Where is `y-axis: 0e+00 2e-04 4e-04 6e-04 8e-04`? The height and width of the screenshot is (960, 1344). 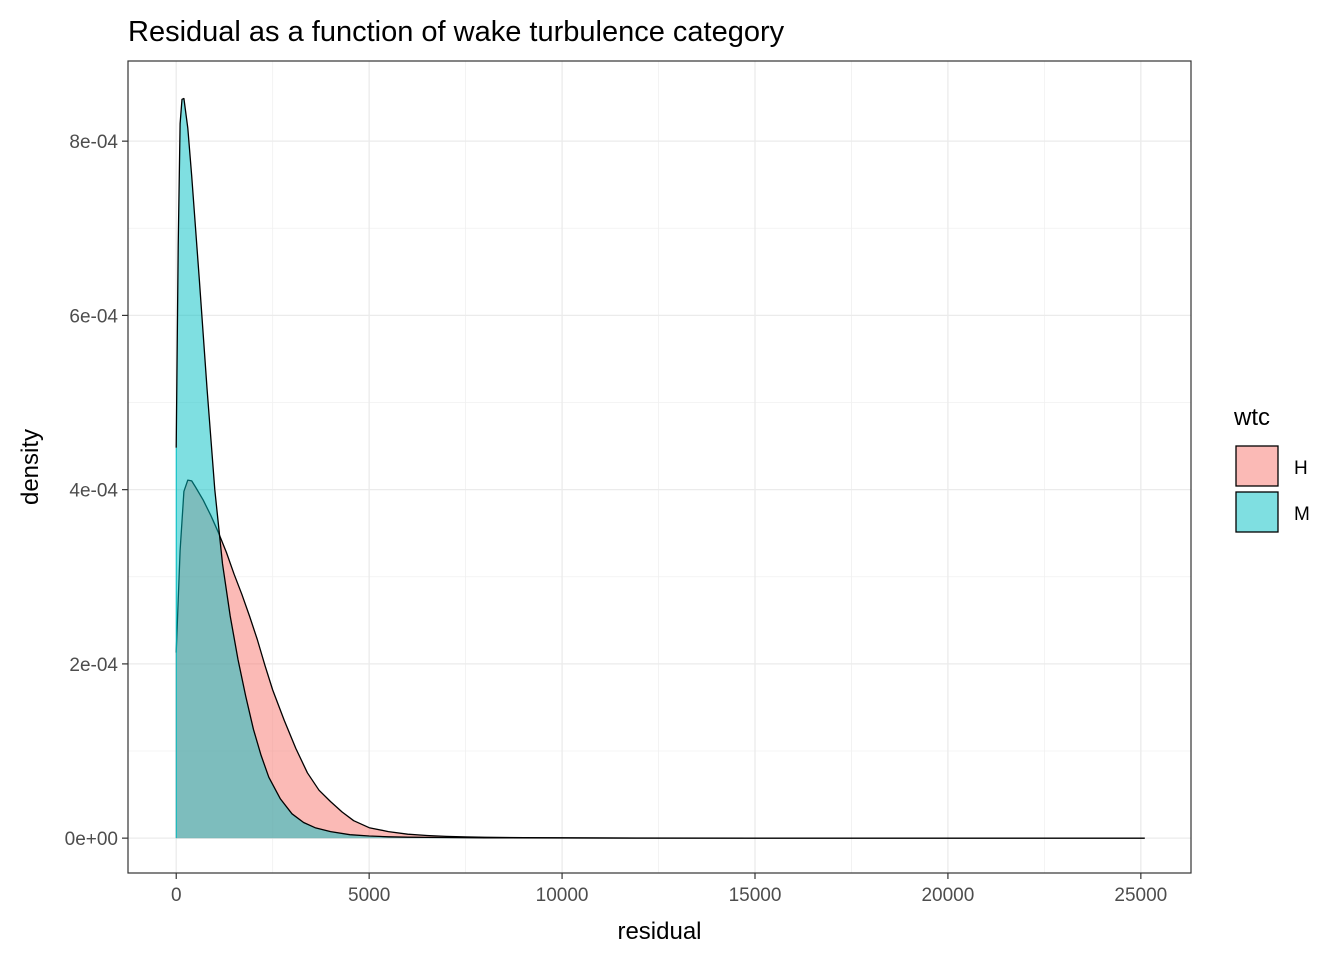 y-axis: 0e+00 2e-04 4e-04 6e-04 8e-04 is located at coordinates (96, 491).